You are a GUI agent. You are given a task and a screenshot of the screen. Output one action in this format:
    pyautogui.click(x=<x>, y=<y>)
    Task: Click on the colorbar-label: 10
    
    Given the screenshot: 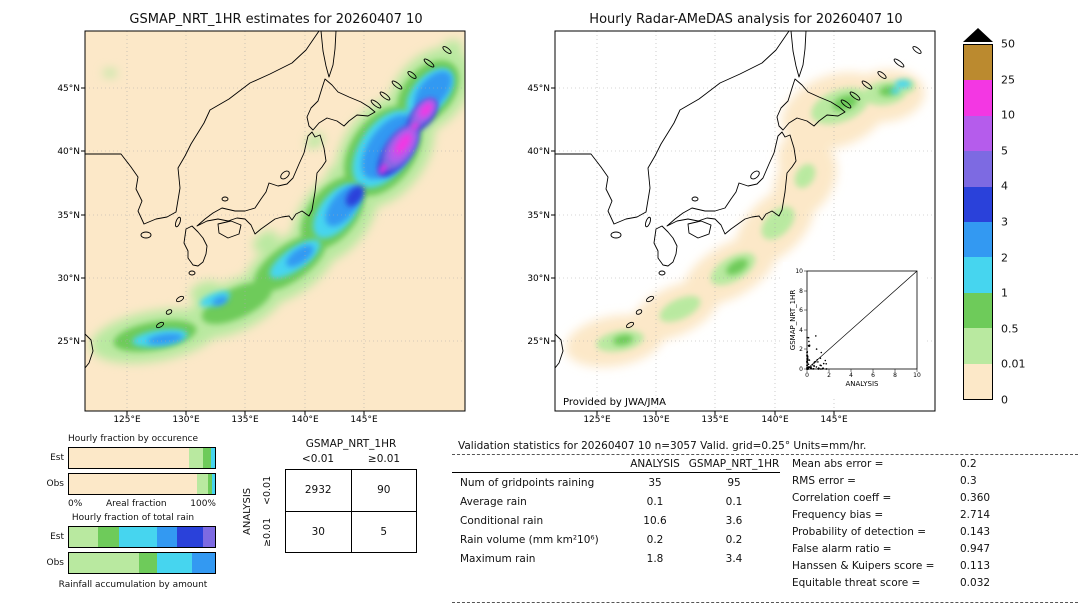 What is the action you would take?
    pyautogui.click(x=1008, y=115)
    